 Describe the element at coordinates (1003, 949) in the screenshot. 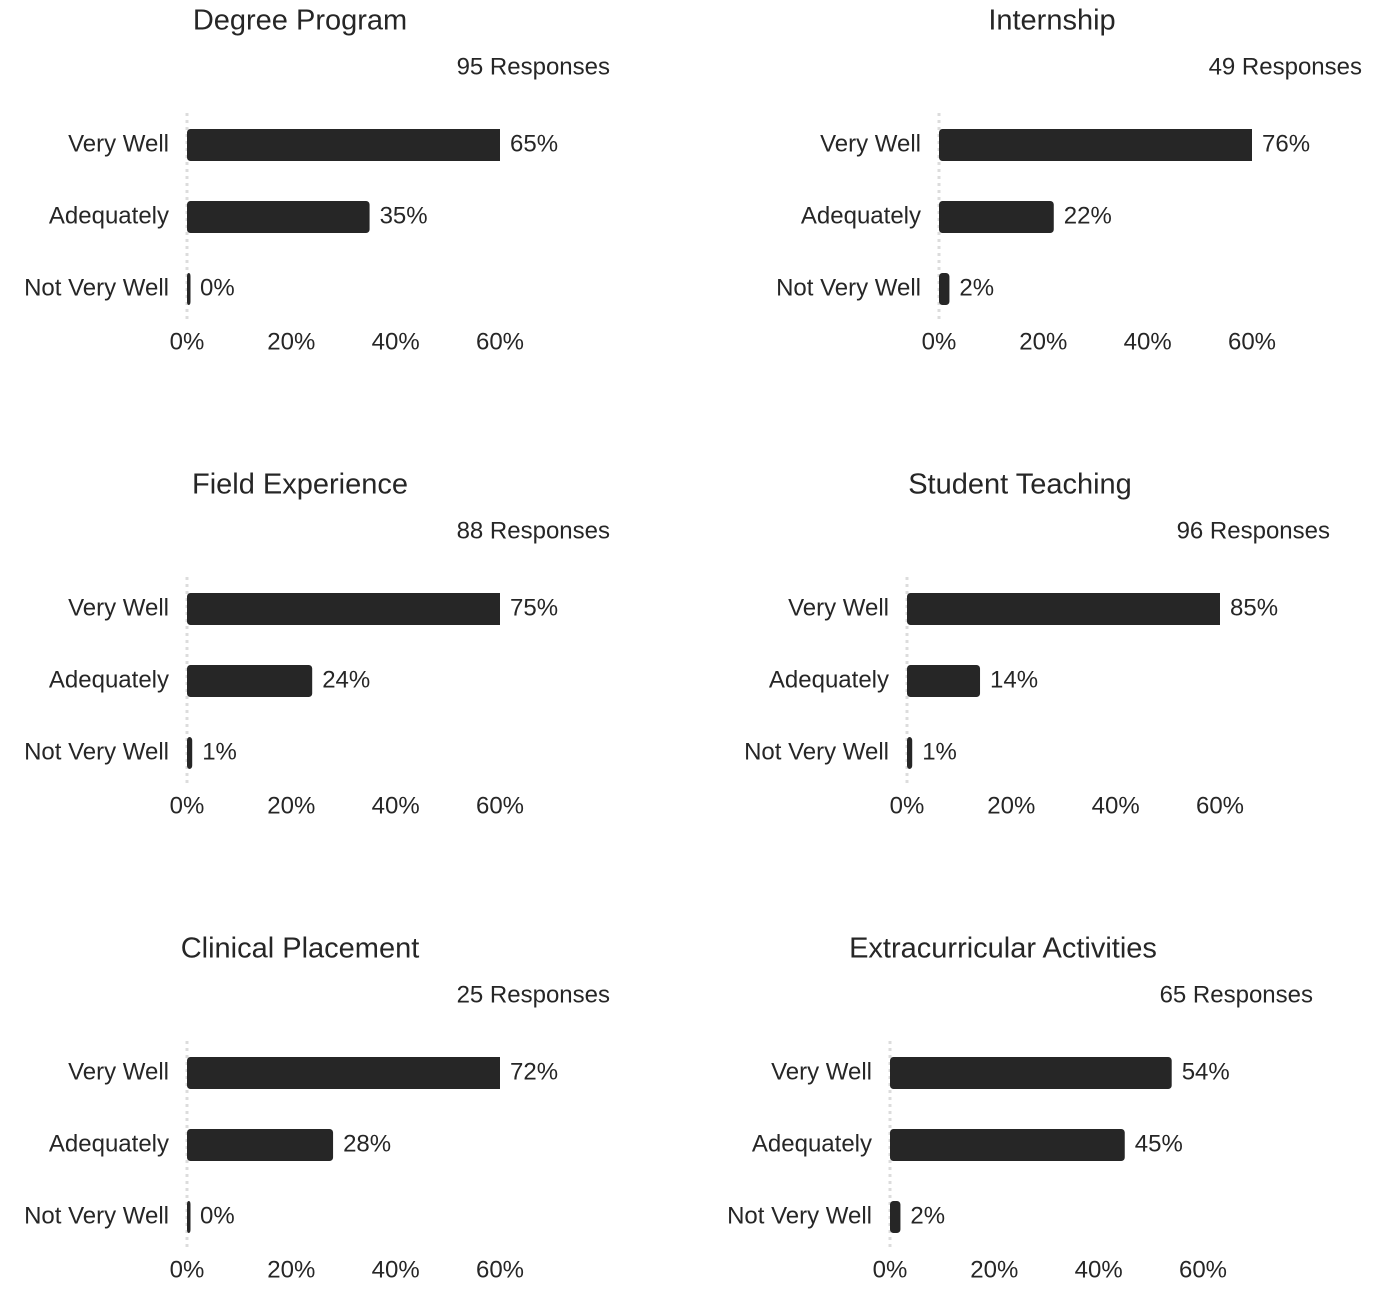

I see `chart-title: Extracurricular Activities` at that location.